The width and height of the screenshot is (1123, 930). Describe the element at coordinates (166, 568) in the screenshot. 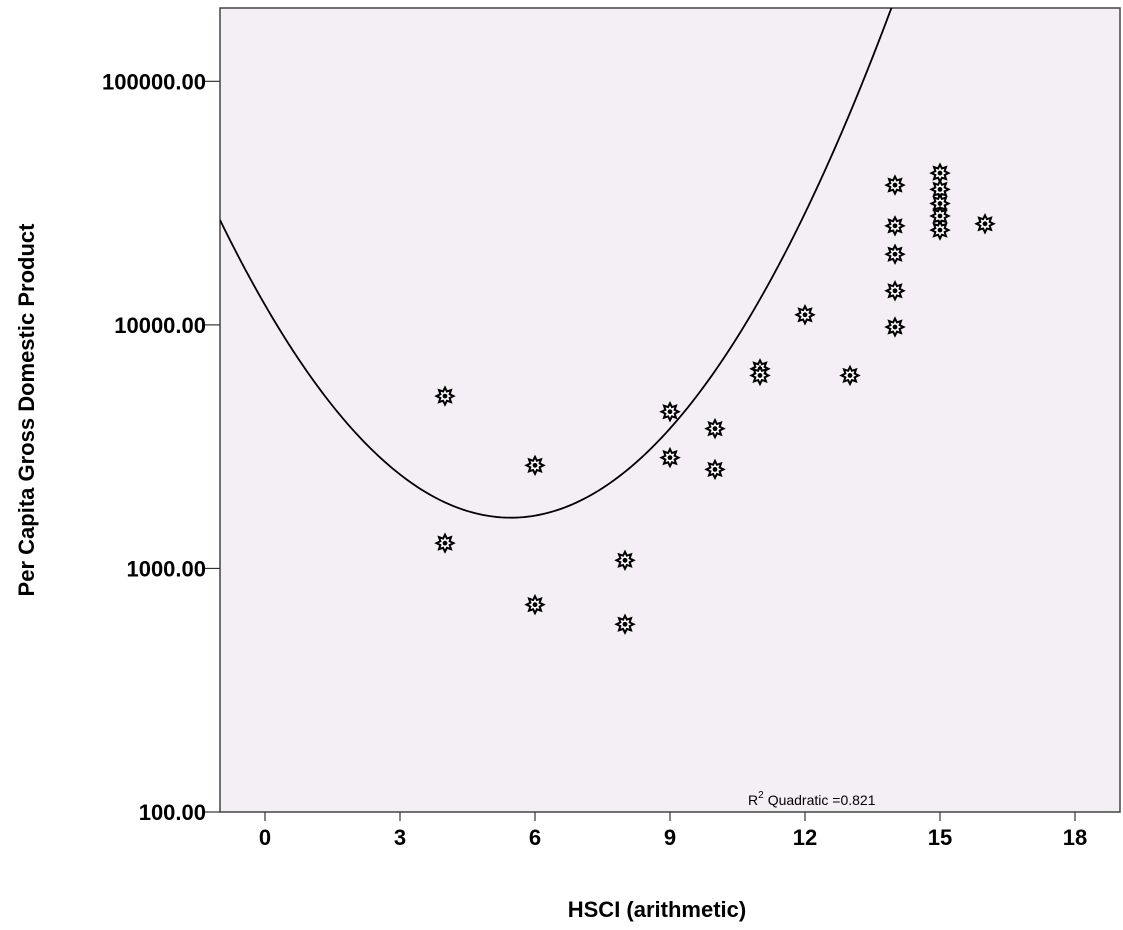

I see `y-tick-label: 1000.00` at that location.